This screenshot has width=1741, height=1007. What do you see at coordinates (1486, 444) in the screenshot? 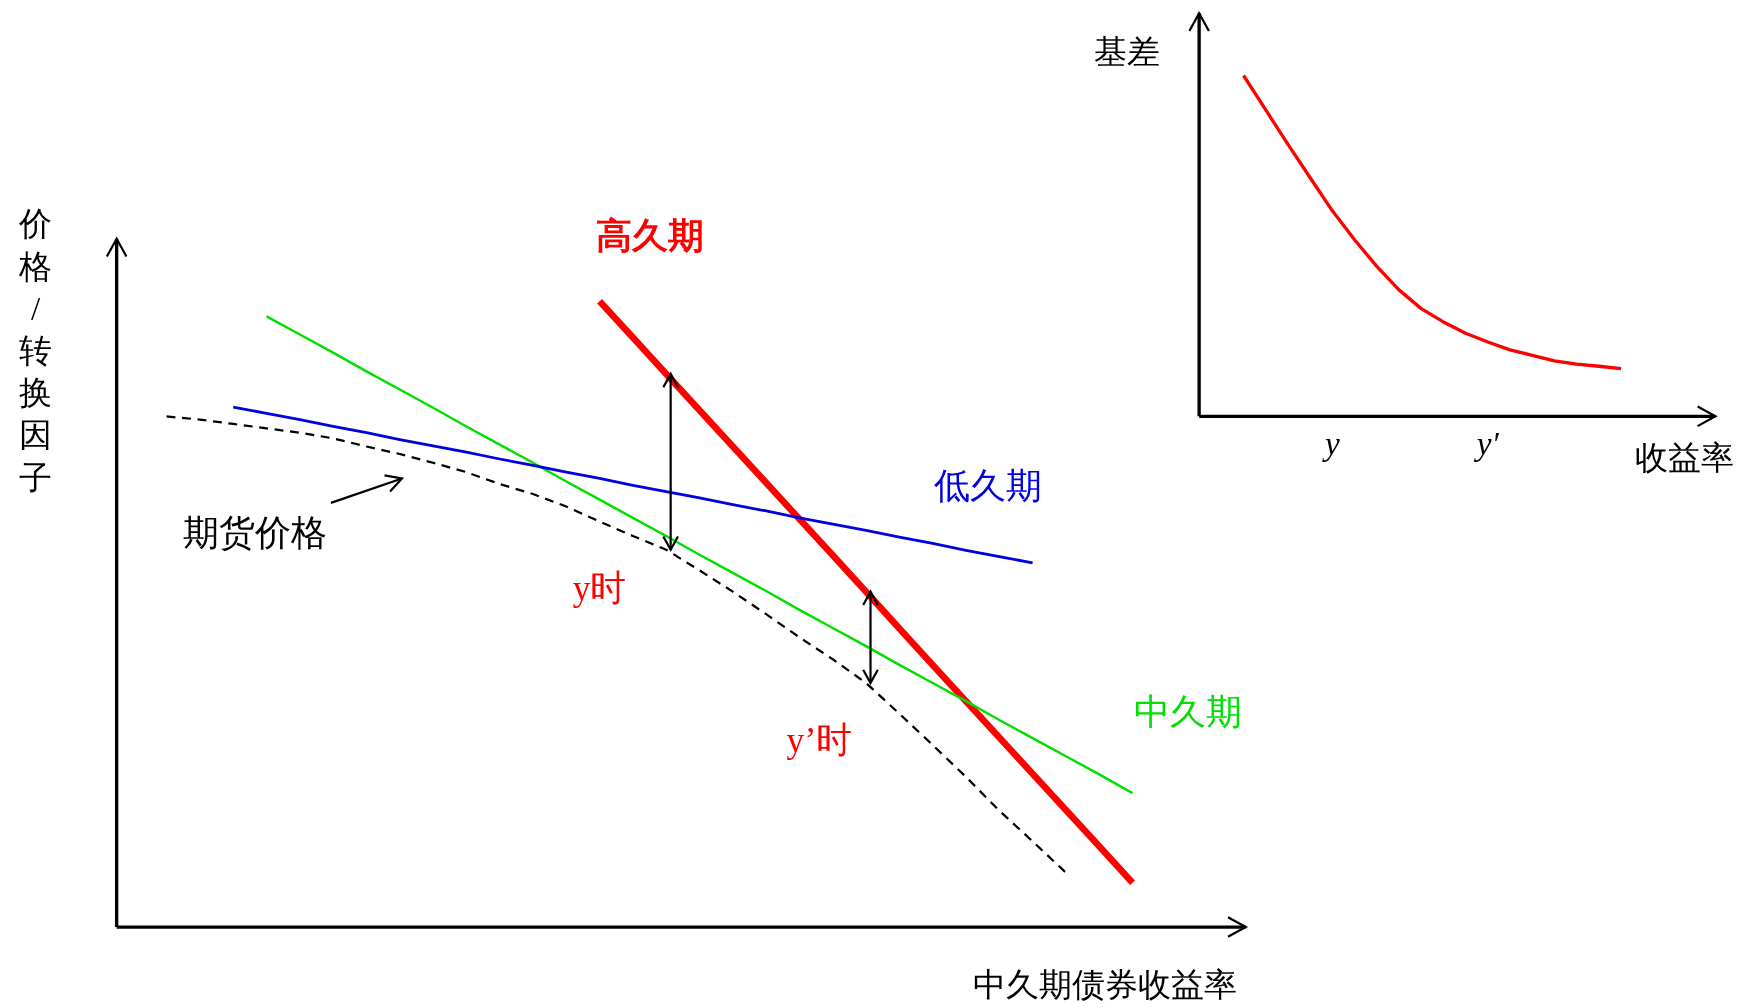
I see `x-tick-label: y′` at bounding box center [1486, 444].